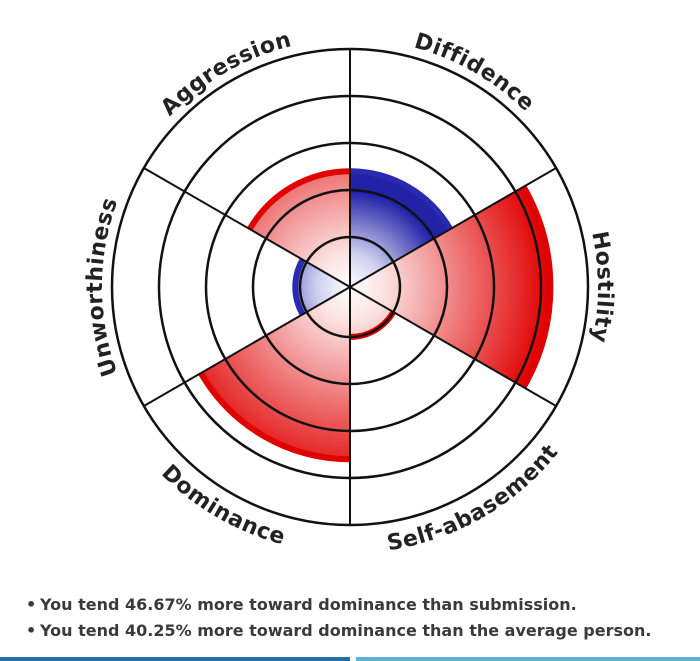  I want to click on sector-edge-hostility, so click(537, 287).